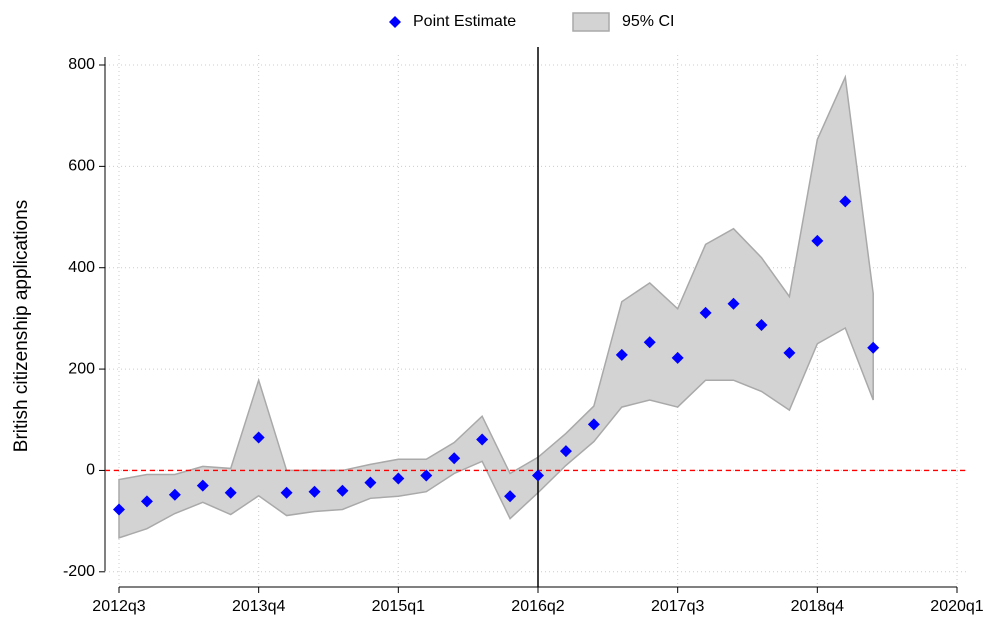  What do you see at coordinates (258, 606) in the screenshot?
I see `x-tick-label: 2013q4` at bounding box center [258, 606].